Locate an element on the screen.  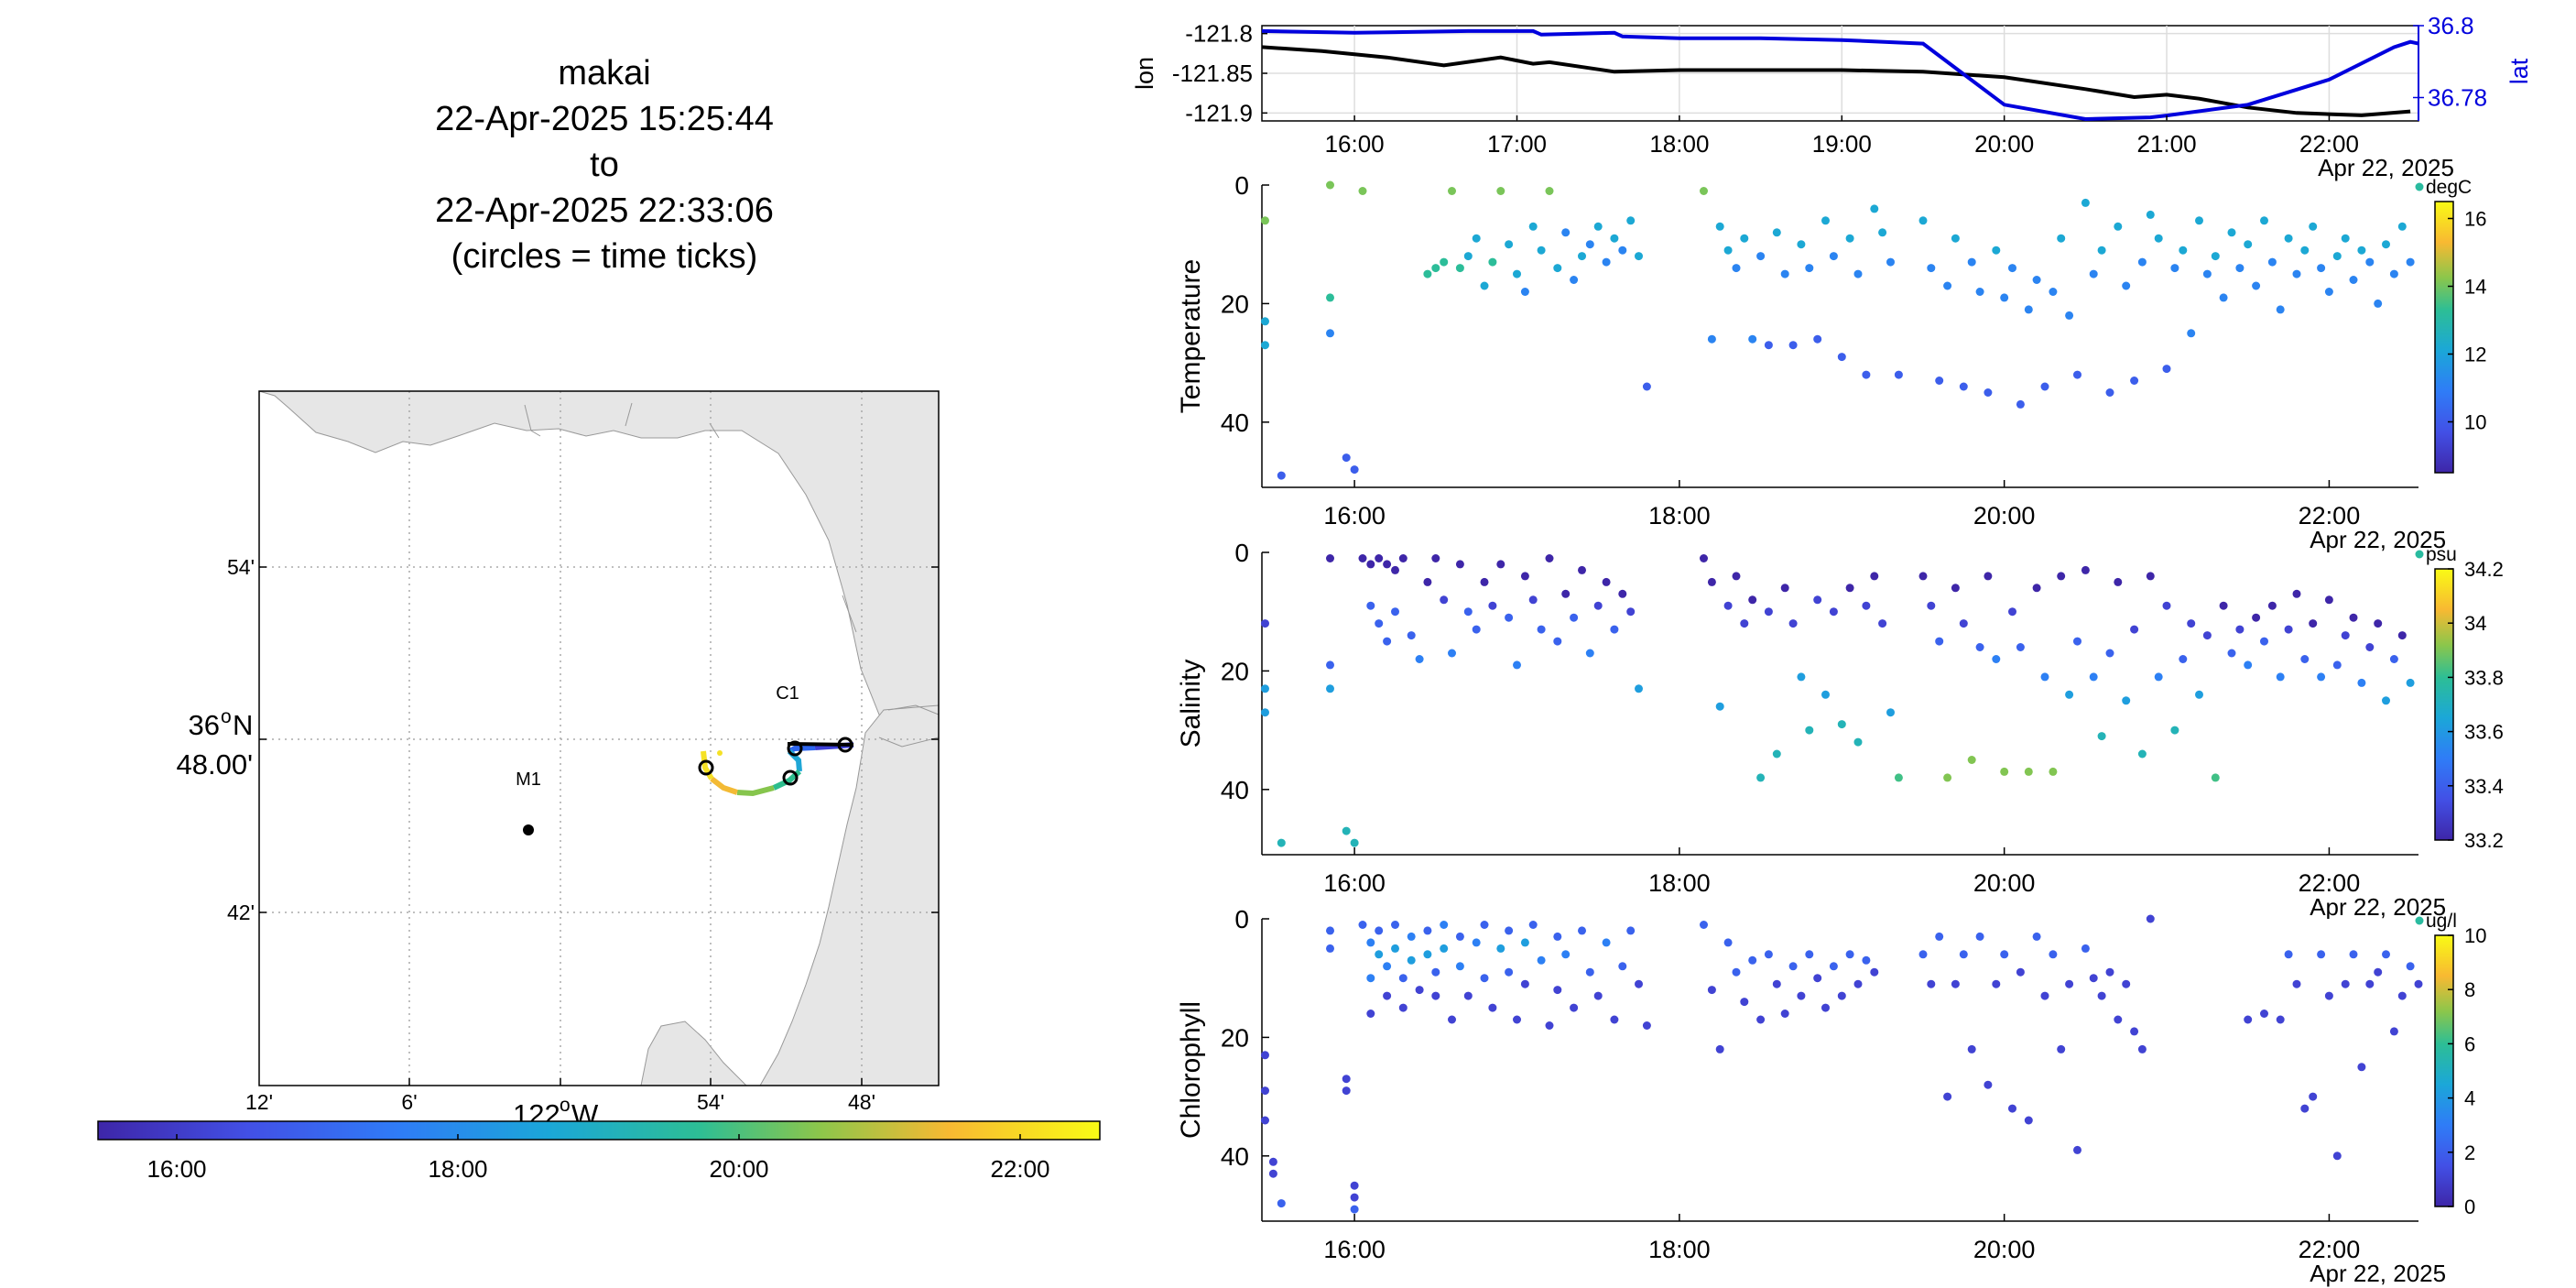
xtick-label: 16:00 is located at coordinates (1354, 1250).